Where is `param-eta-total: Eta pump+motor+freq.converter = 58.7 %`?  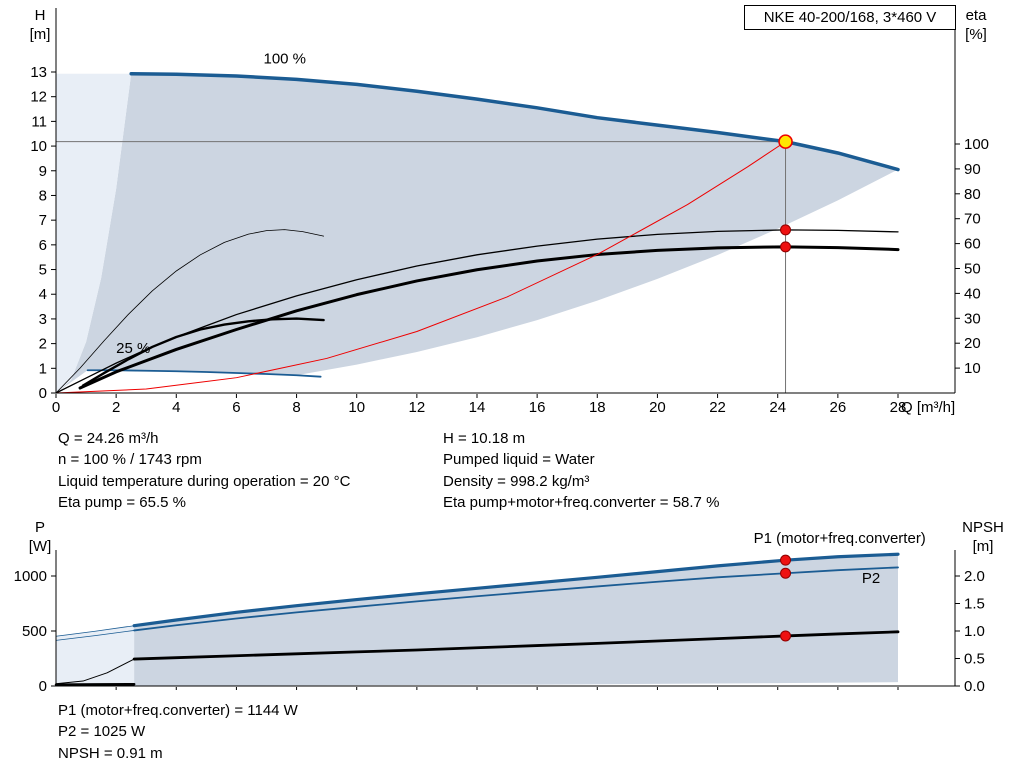
param-eta-total: Eta pump+motor+freq.converter = 58.7 % is located at coordinates (581, 502).